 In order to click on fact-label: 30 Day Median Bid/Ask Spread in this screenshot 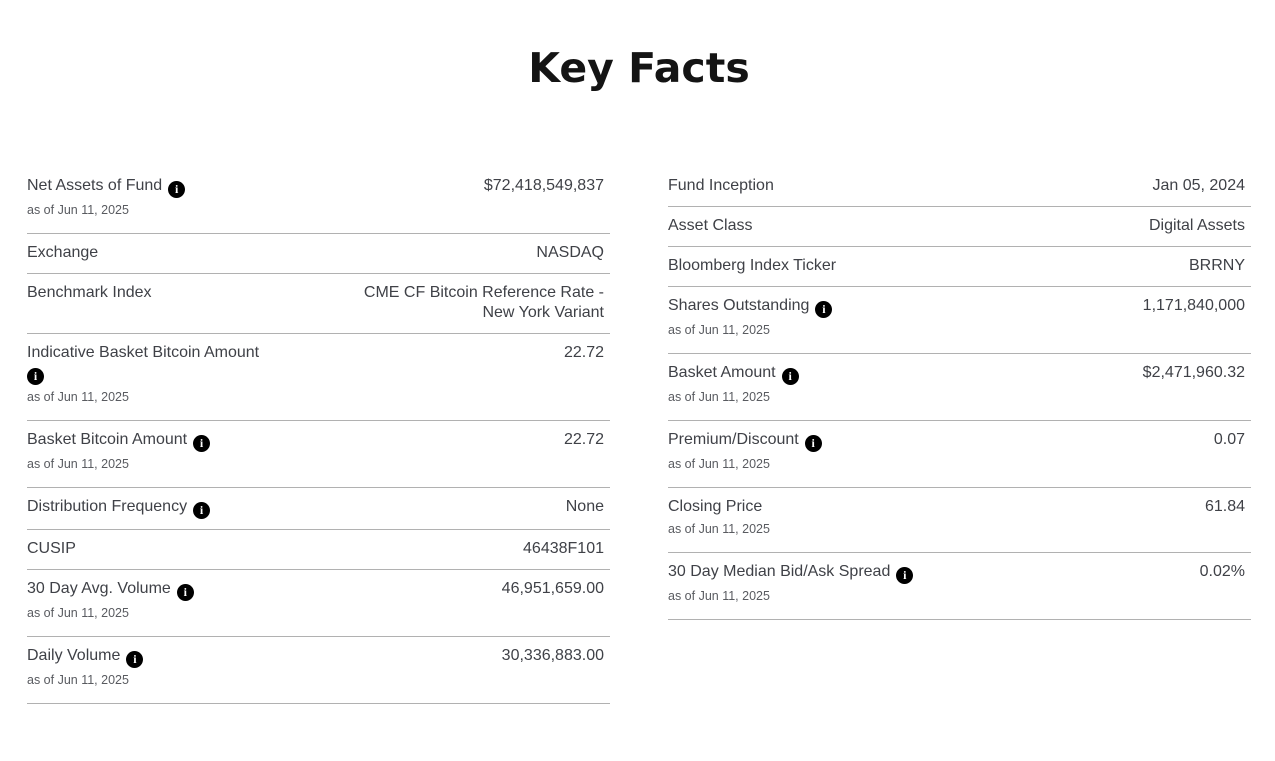, I will do `click(779, 571)`.